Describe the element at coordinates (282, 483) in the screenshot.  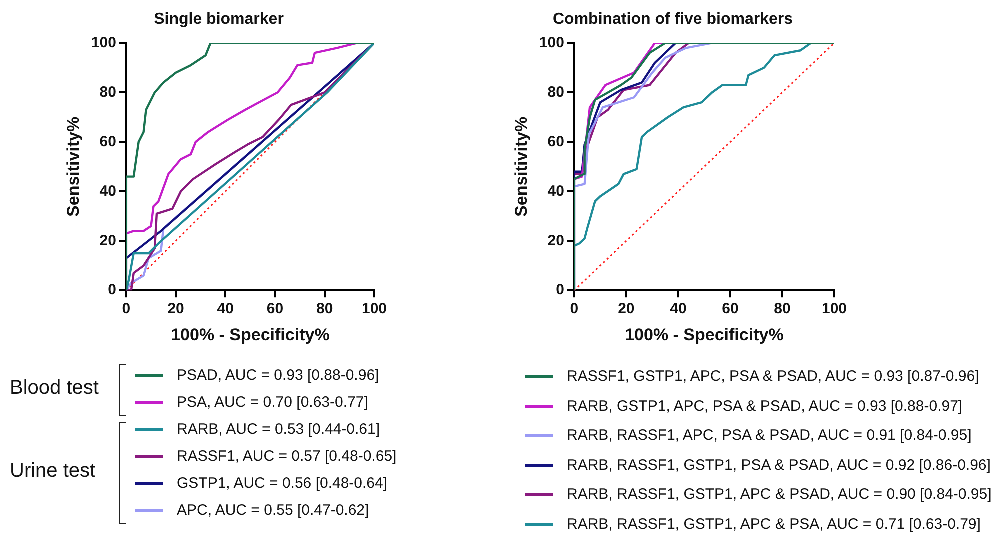
I see `legend-label: GSTP1, AUC = 0.56 [0.48-0.64]` at that location.